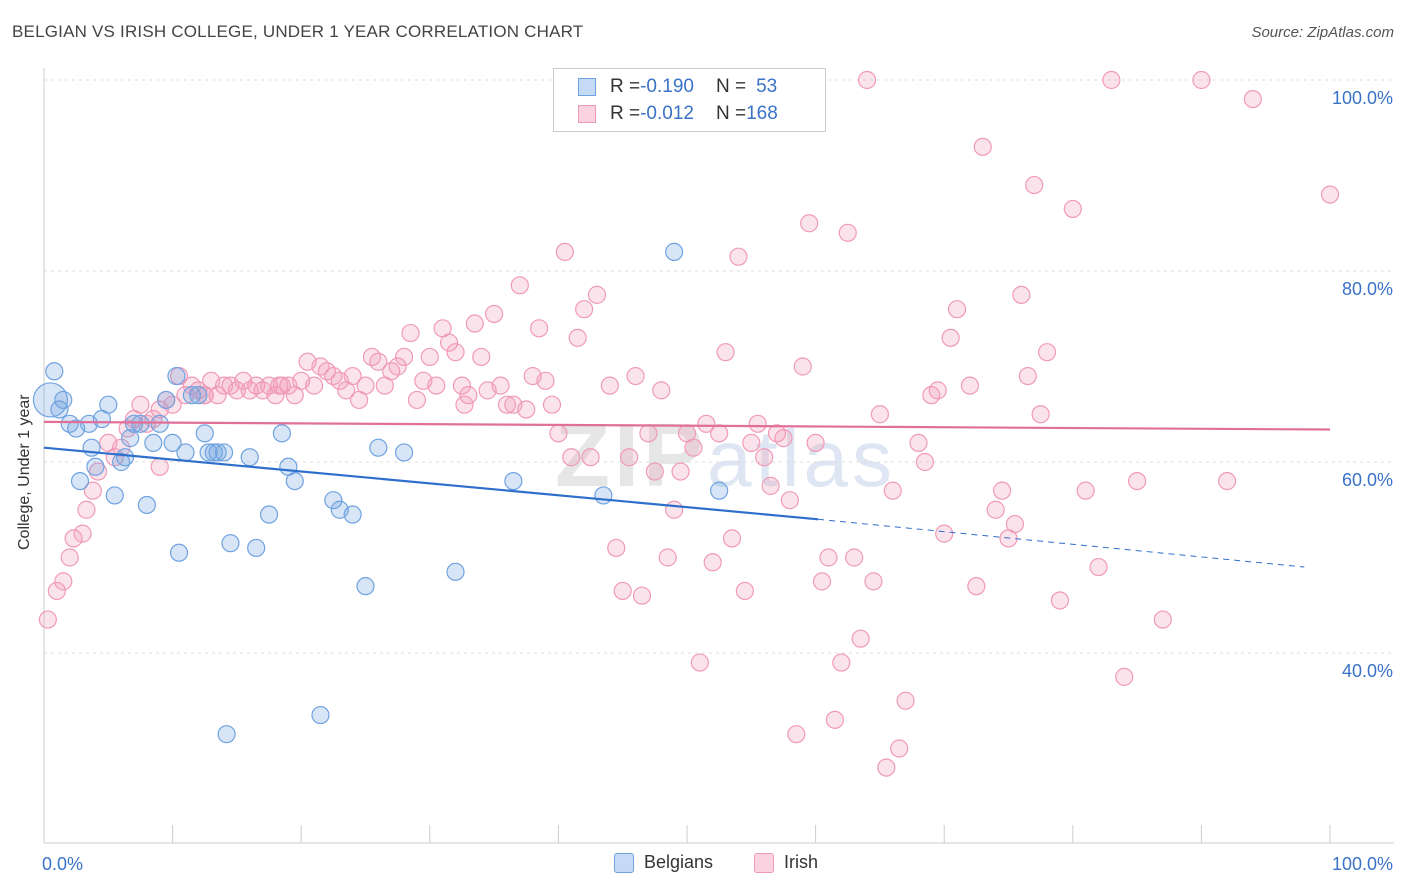 The image size is (1406, 892). Describe the element at coordinates (801, 458) in the screenshot. I see `watermark-atlas: atlas` at that location.